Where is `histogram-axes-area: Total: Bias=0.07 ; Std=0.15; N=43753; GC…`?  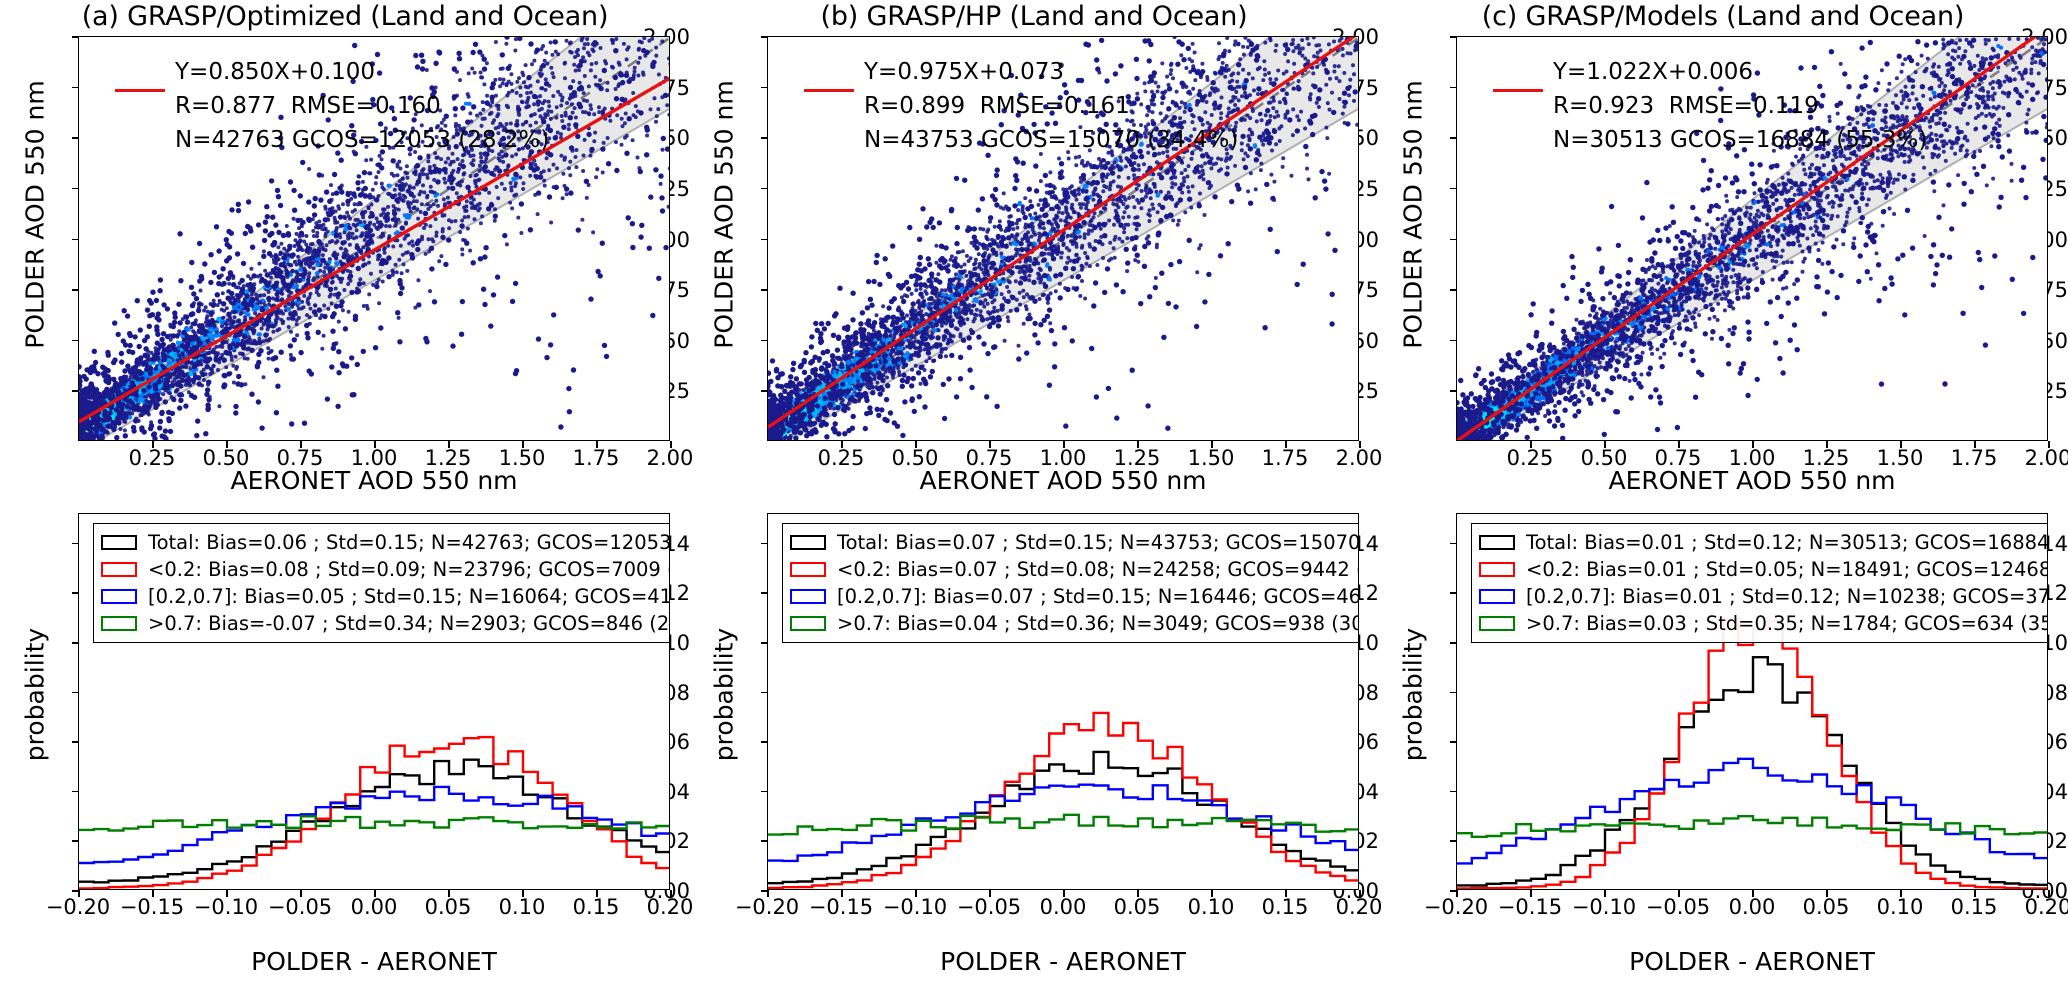
histogram-axes-area: Total: Bias=0.07 ; Std=0.15; N=43753; GC… is located at coordinates (1063, 701).